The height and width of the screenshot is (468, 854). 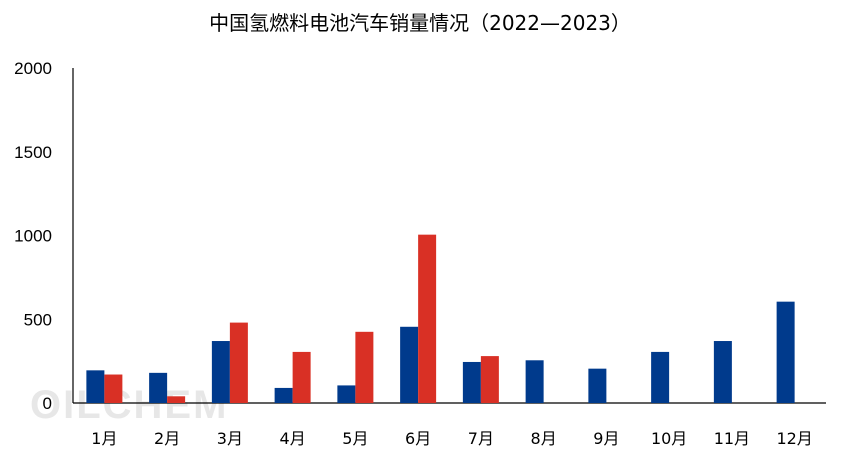 What do you see at coordinates (104, 438) in the screenshot?
I see `x-tick-label: 1月` at bounding box center [104, 438].